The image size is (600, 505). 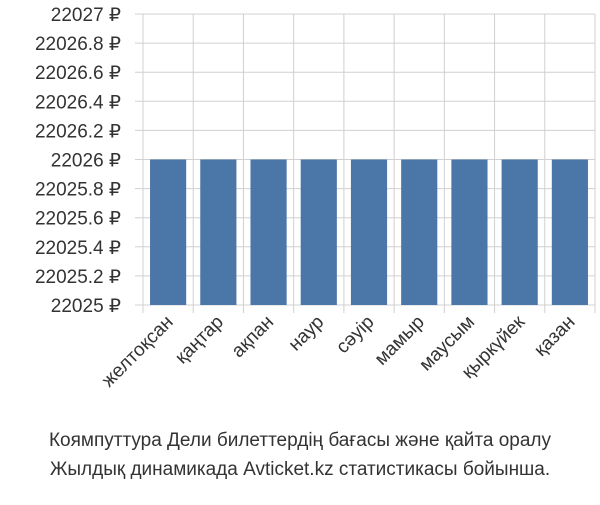 I want to click on x-tick-label: наур, so click(x=307, y=334).